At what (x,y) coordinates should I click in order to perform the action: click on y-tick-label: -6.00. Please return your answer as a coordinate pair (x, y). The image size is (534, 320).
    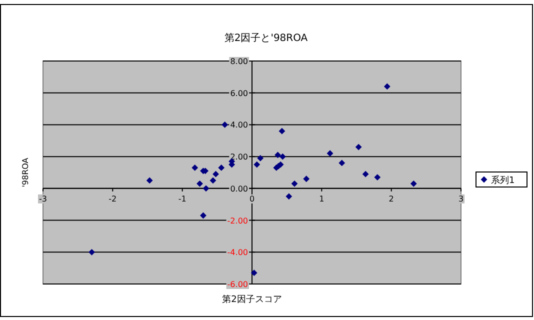
    Looking at the image, I should click on (237, 284).